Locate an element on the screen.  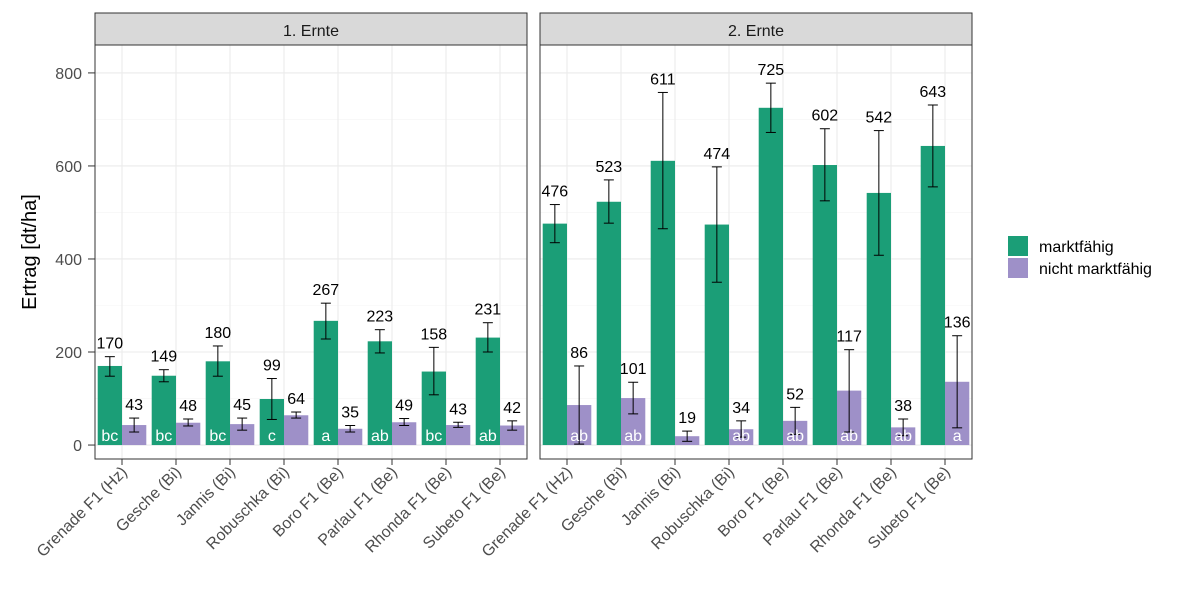
x-tick-label: Grenade F1 (Hz) is located at coordinates (82, 512).